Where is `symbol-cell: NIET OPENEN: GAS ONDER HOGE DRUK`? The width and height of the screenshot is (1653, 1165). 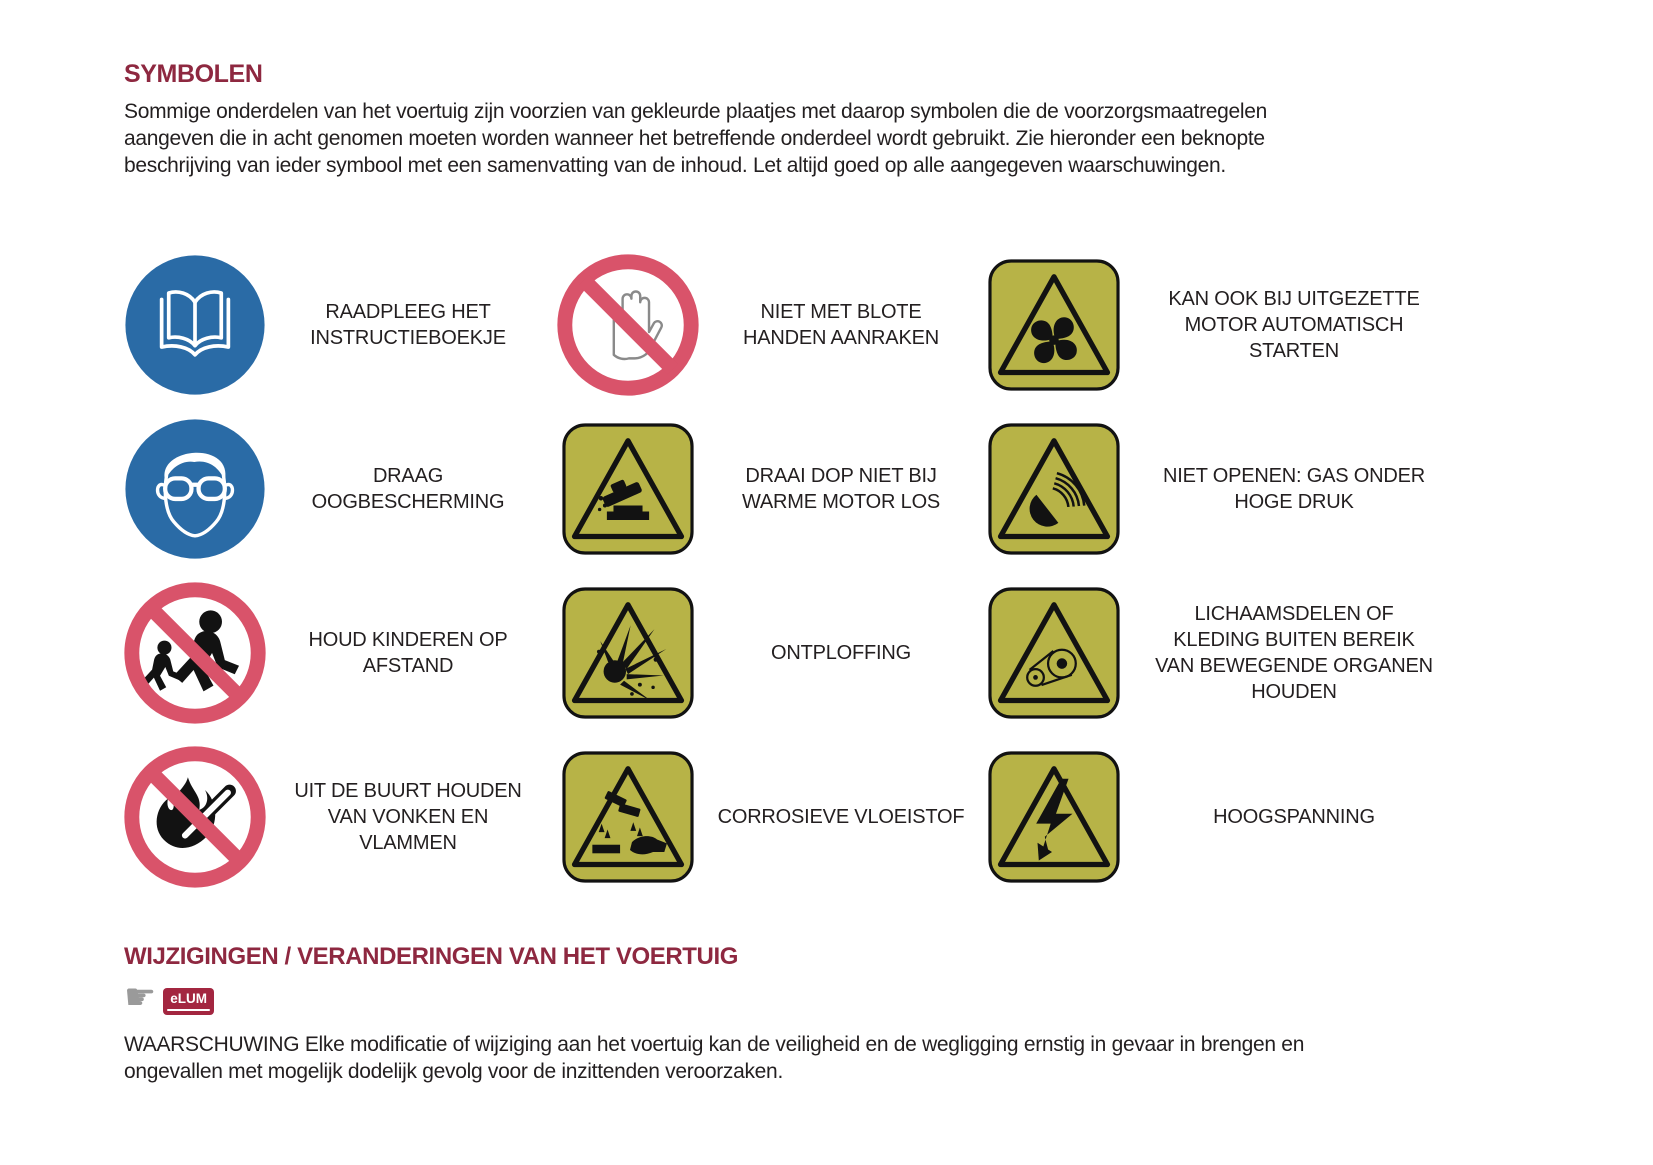
symbol-cell: NIET OPENEN: GAS ONDER HOGE DRUK is located at coordinates (1258, 489).